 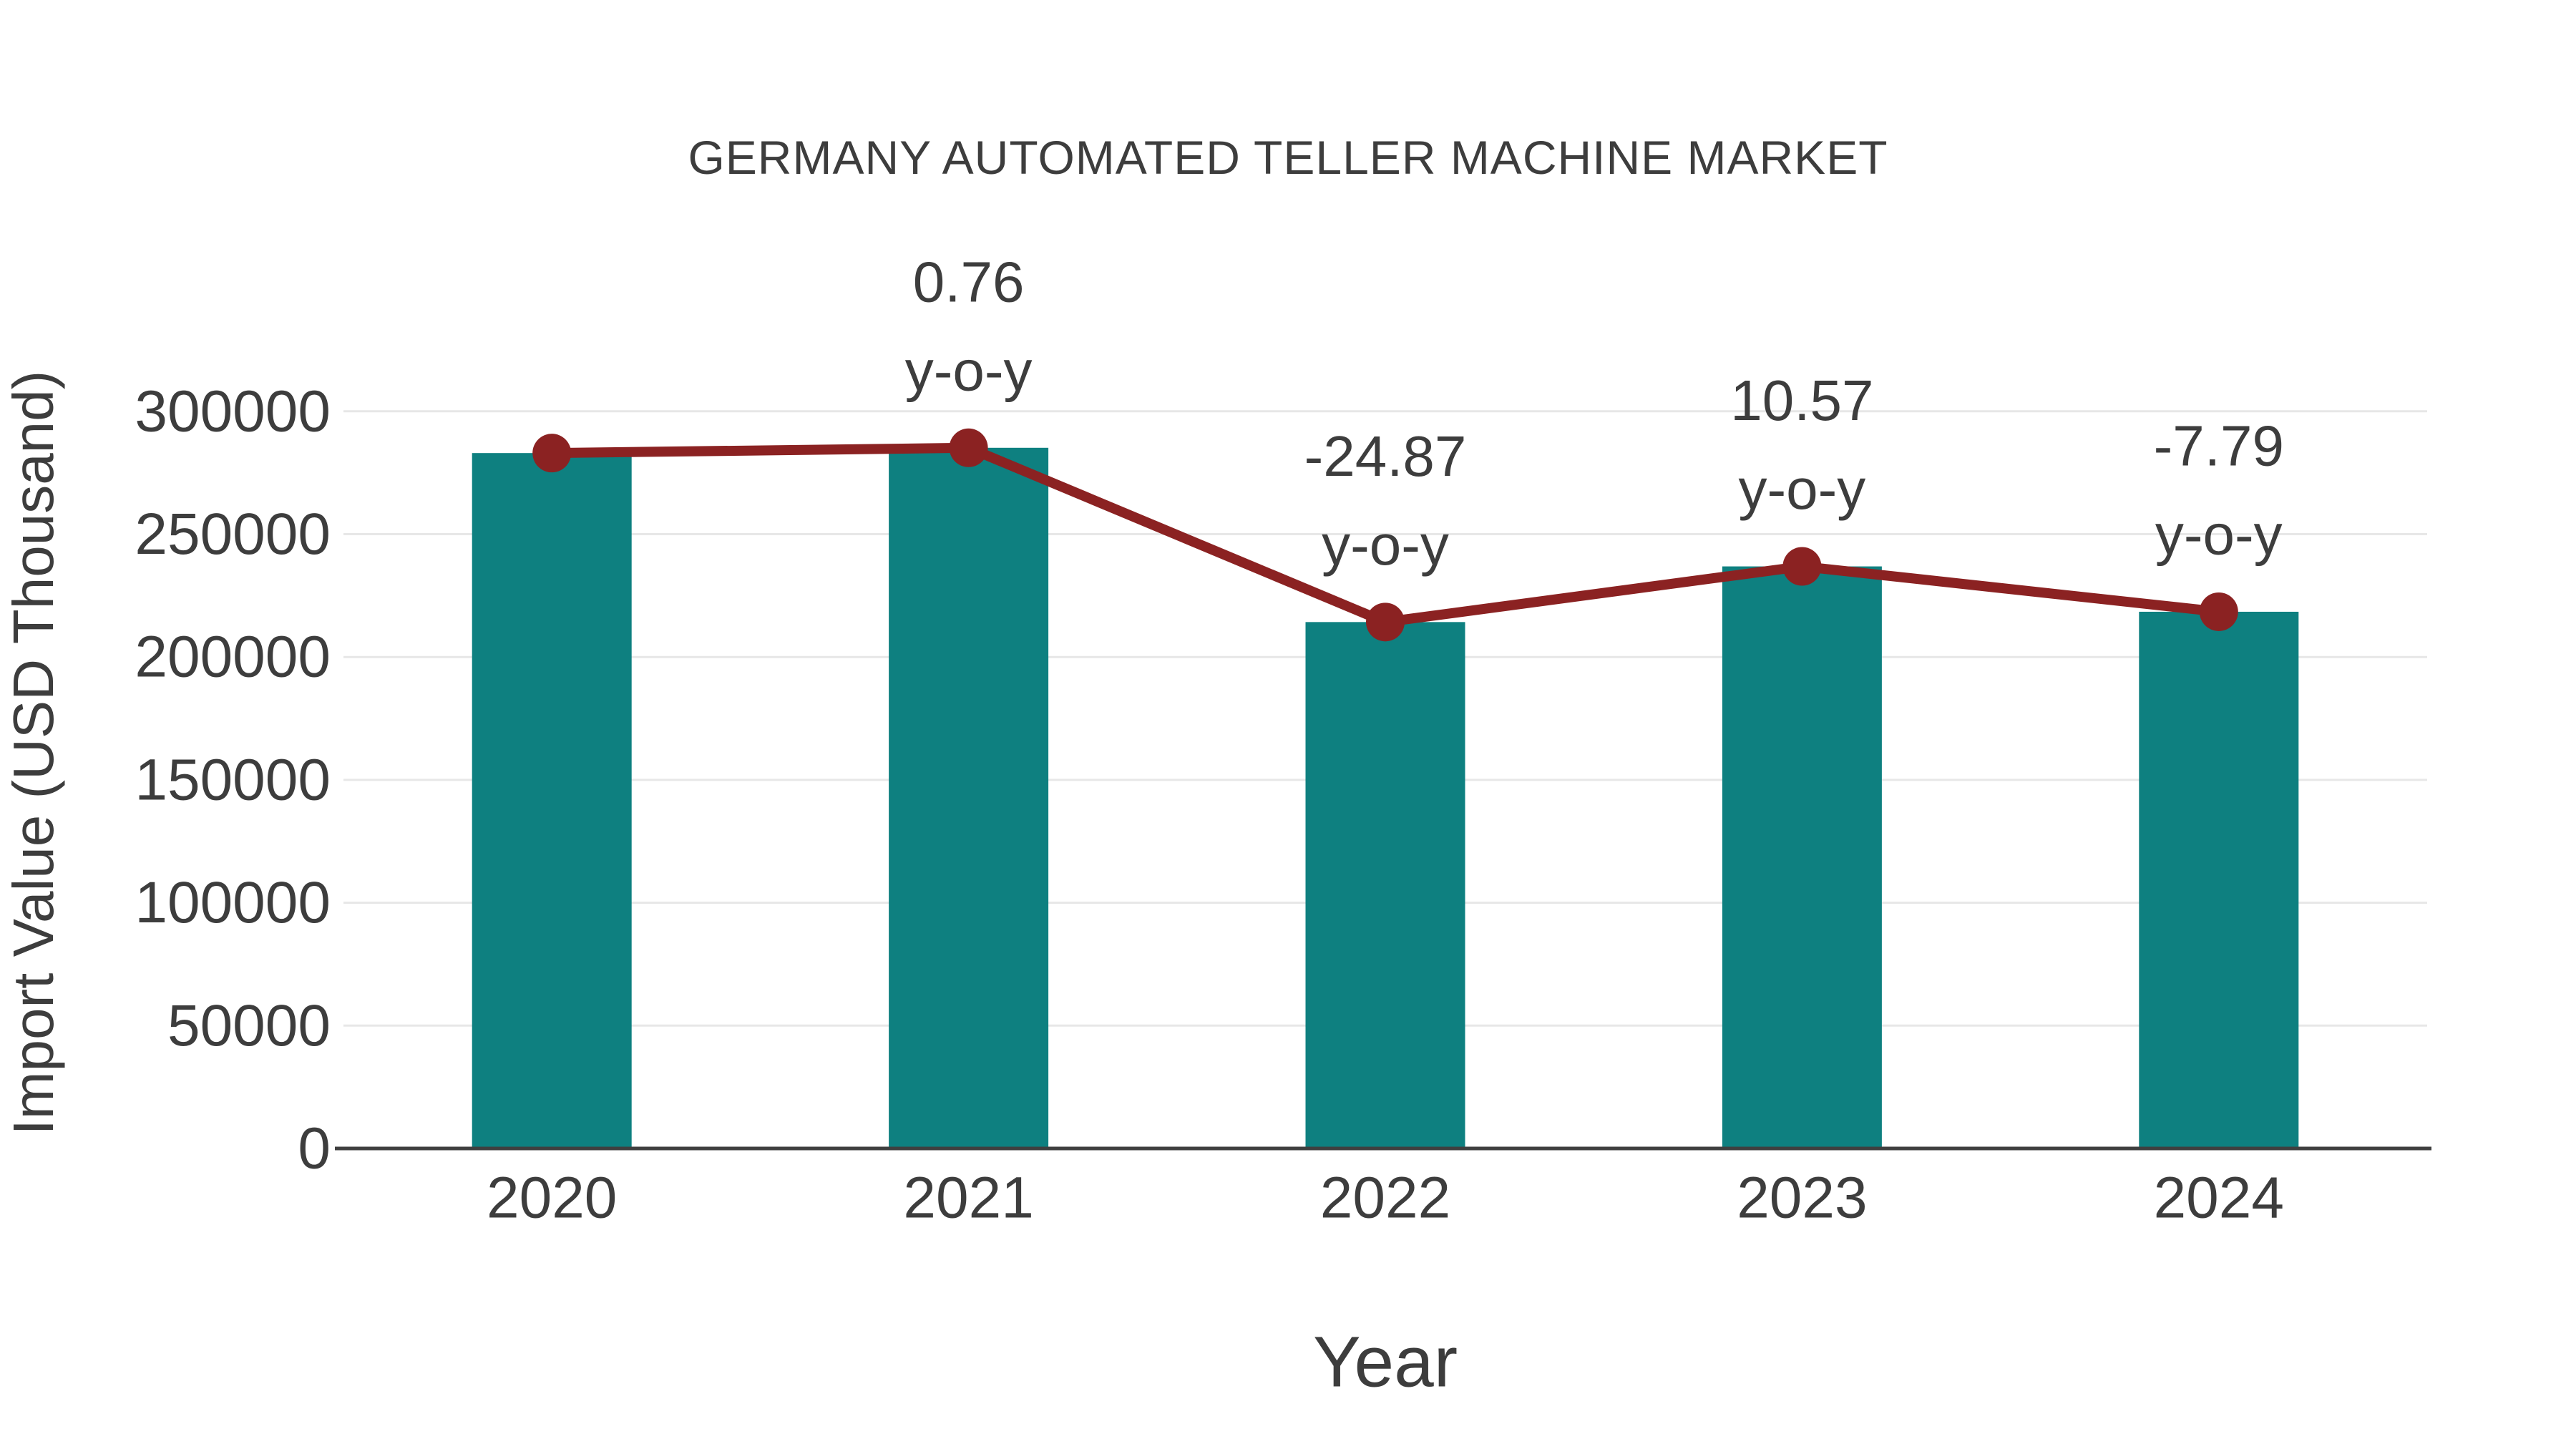 I want to click on marker-2020, so click(x=552, y=453).